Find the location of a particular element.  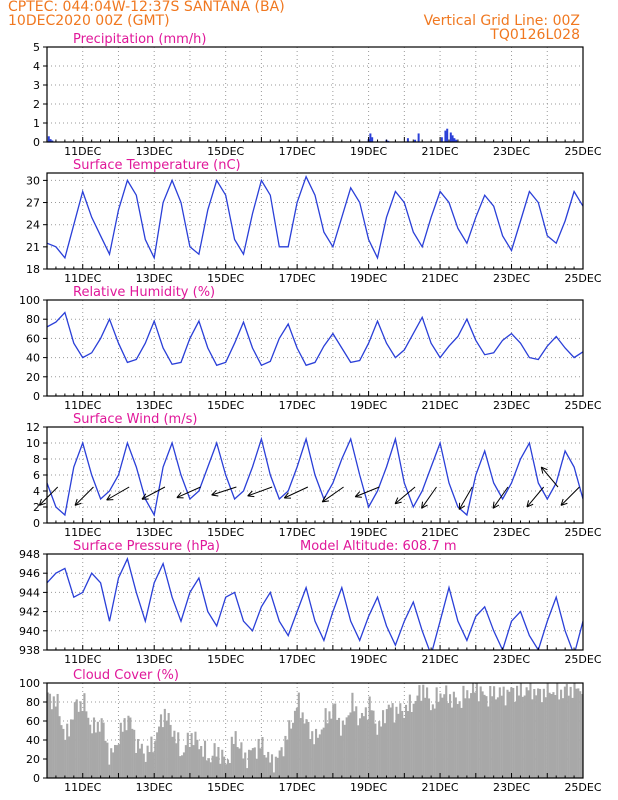

x-tick-label: 13DEC is located at coordinates (154, 151).